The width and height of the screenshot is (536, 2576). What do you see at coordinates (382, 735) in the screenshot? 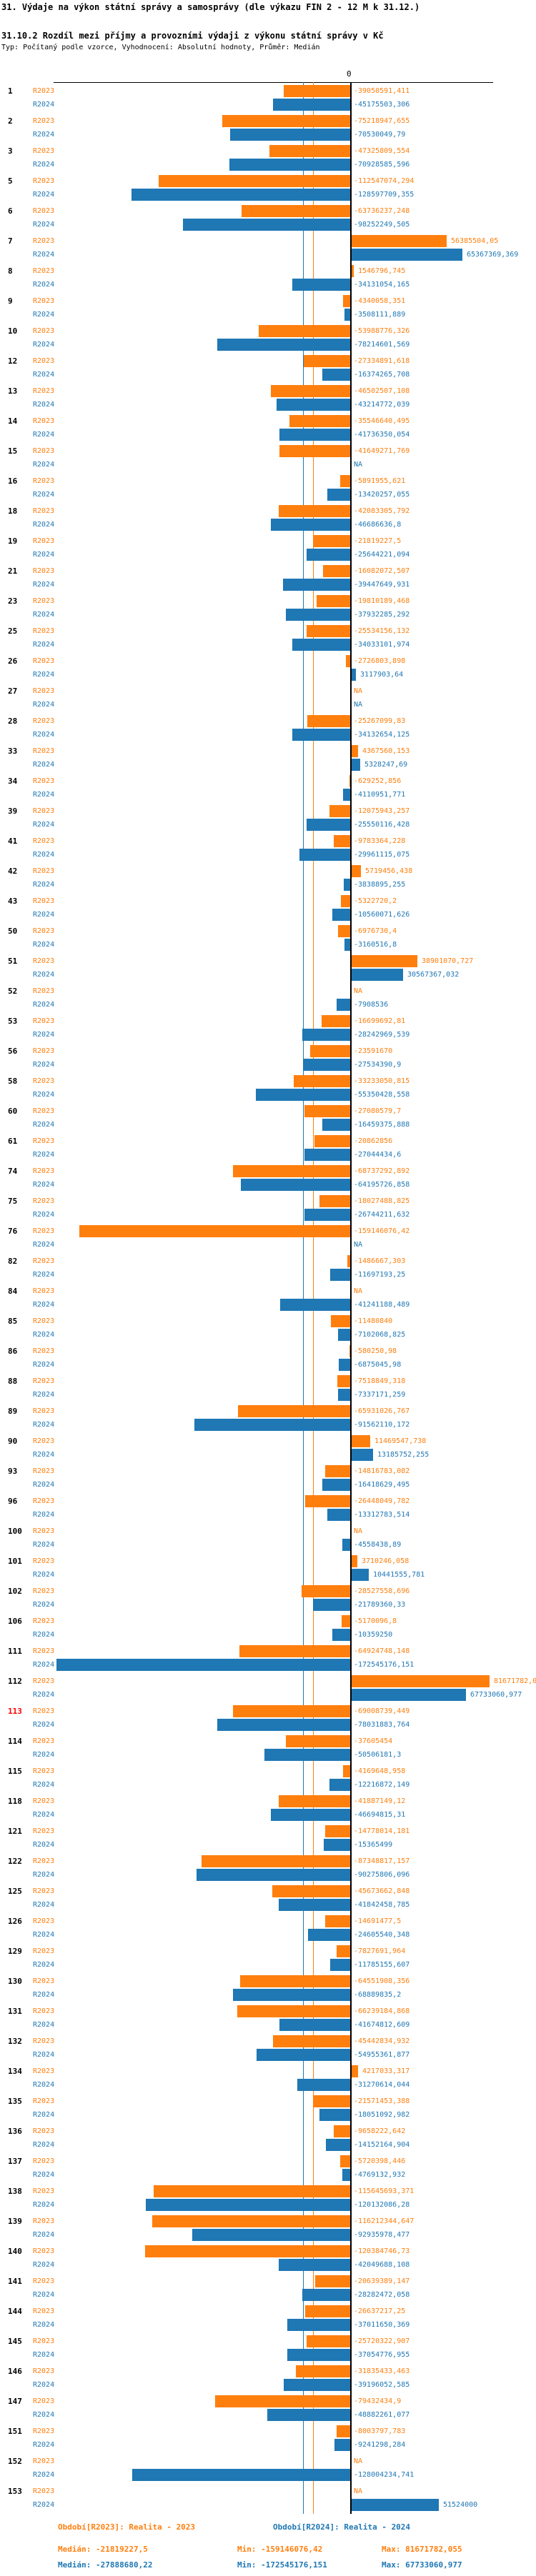
I see `value-label: -34132654,125` at bounding box center [382, 735].